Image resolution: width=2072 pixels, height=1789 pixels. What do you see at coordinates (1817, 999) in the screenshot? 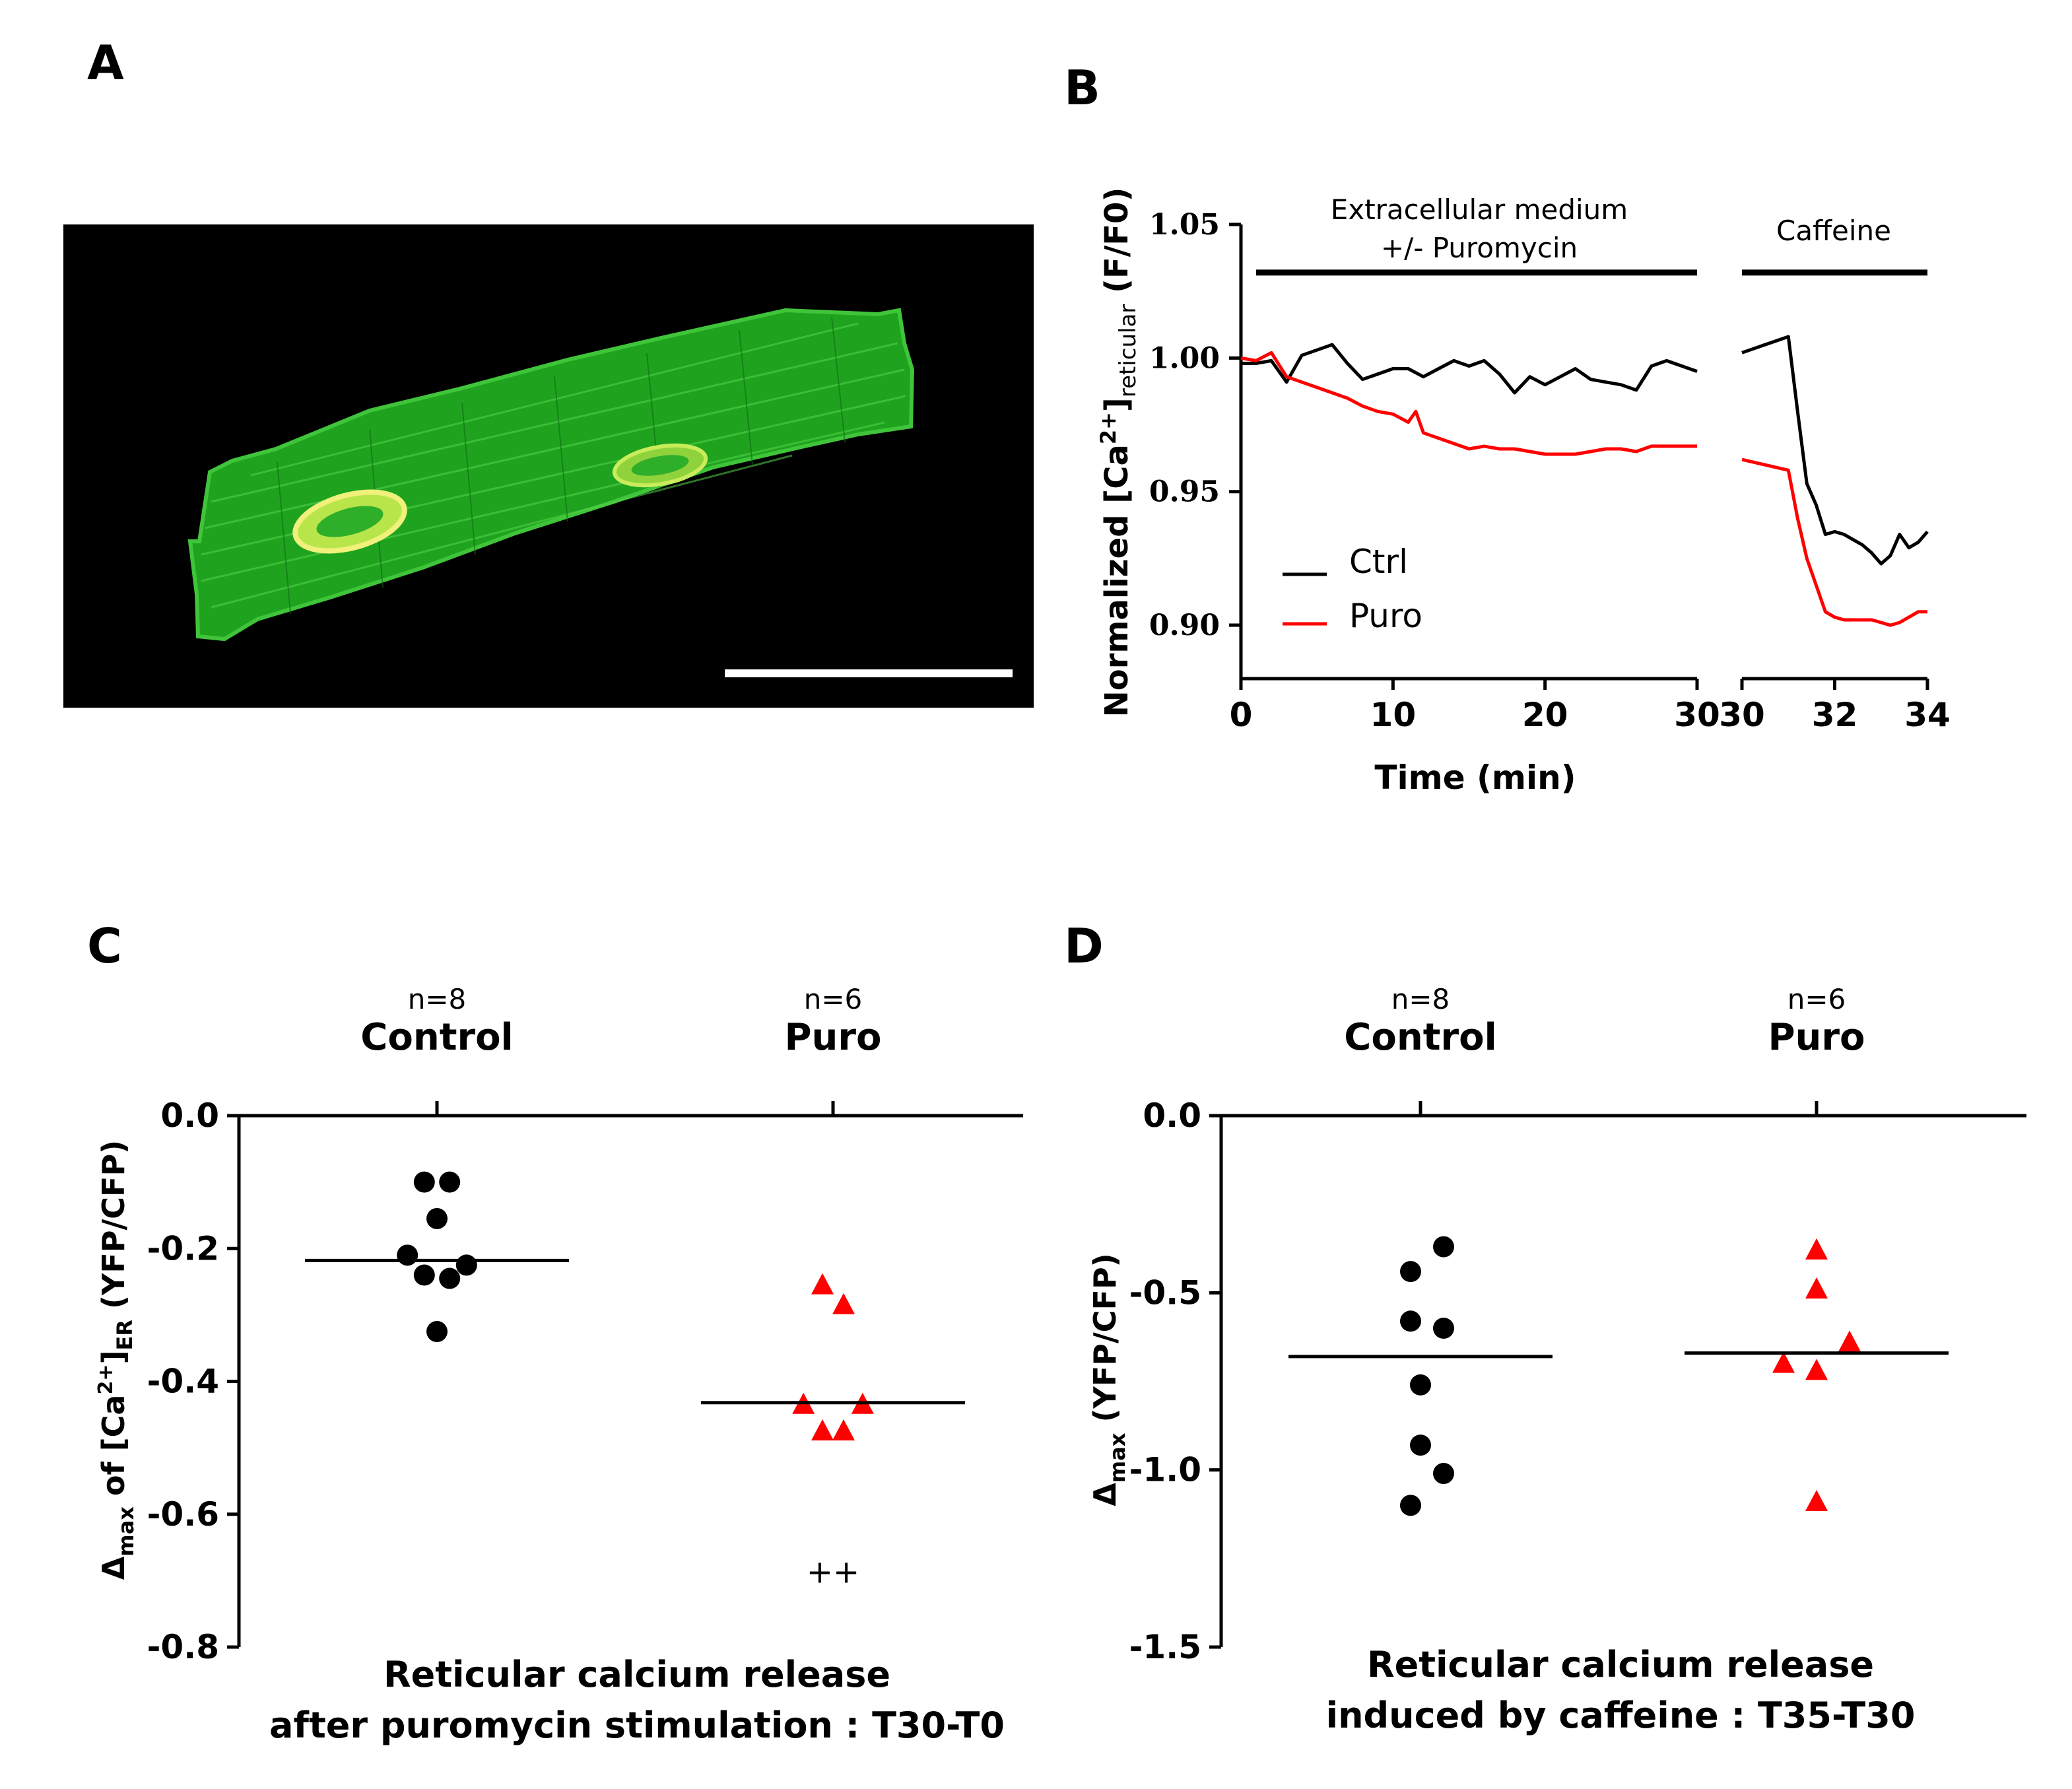
I see `d-n-puro: n=6` at bounding box center [1817, 999].